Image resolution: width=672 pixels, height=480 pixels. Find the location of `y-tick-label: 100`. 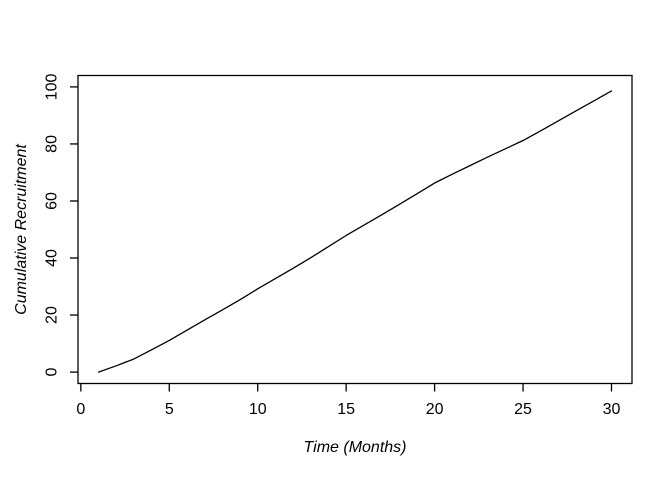

y-tick-label: 100 is located at coordinates (52, 86).